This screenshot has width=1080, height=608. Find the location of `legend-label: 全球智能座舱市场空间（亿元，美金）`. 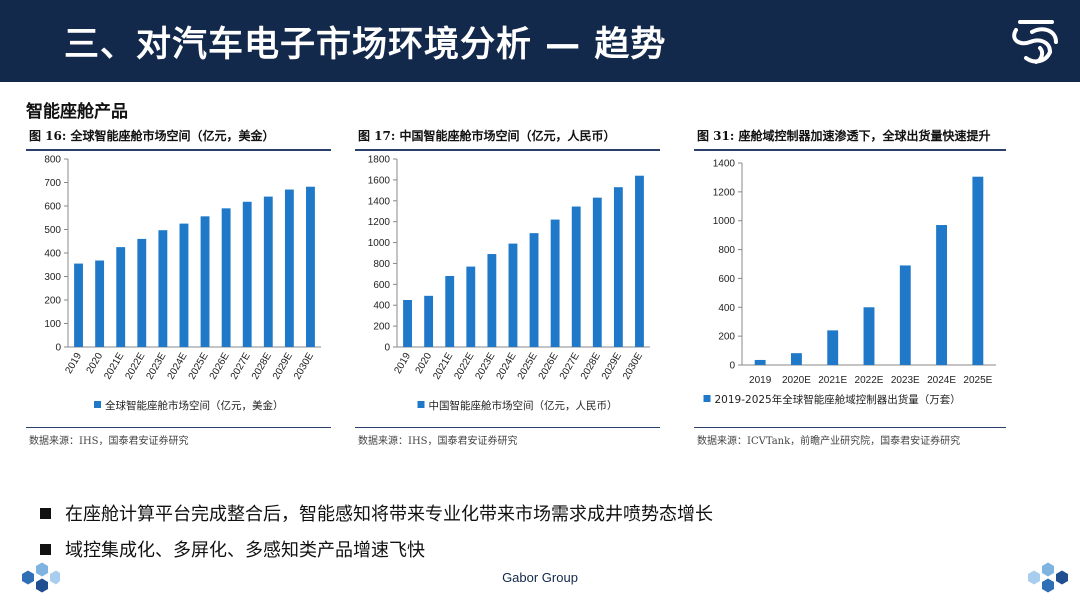

legend-label: 全球智能座舱市场空间（亿元，美金） is located at coordinates (194, 405).